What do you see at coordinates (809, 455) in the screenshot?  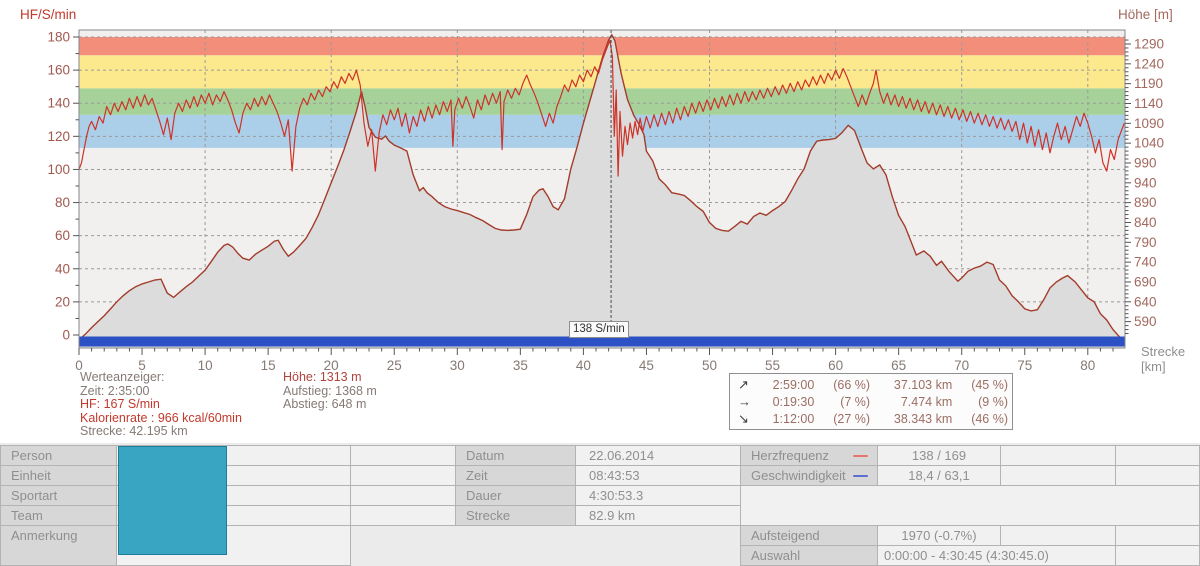 I see `row-label-herzfrequenz: Herzfrequenz` at bounding box center [809, 455].